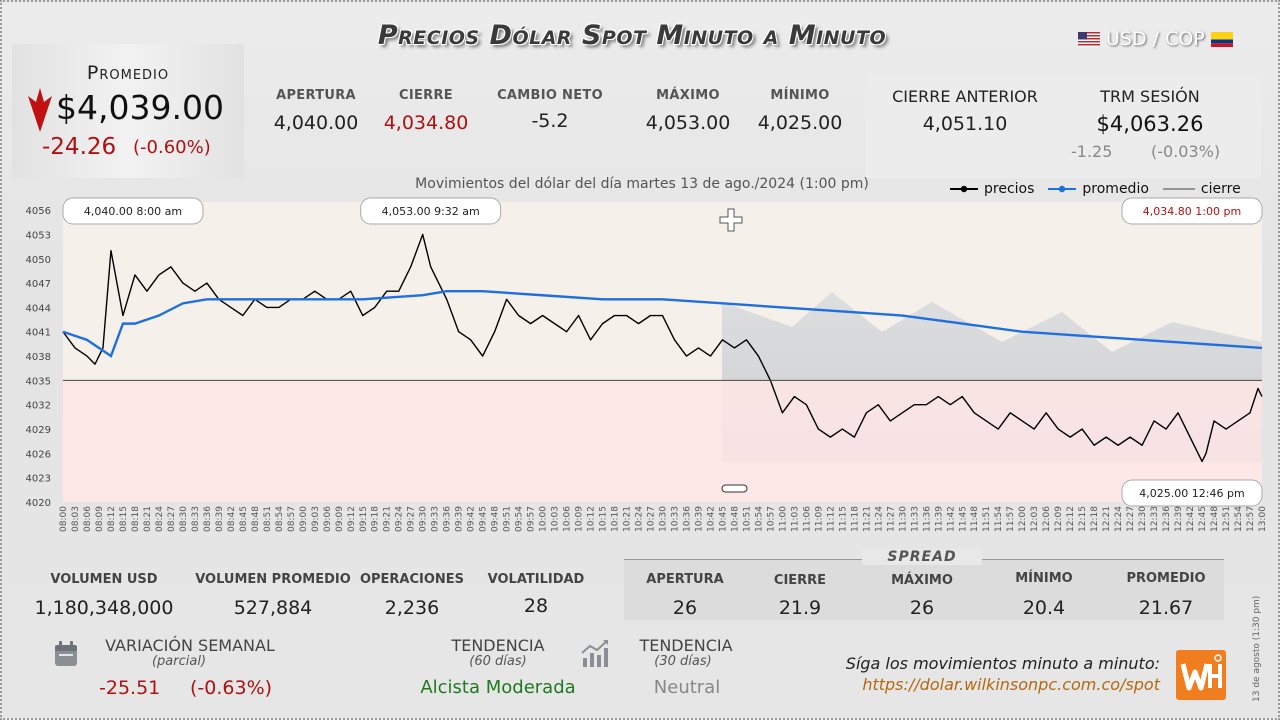  What do you see at coordinates (927, 519) in the screenshot?
I see `x-tick-label: 11:36` at bounding box center [927, 519].